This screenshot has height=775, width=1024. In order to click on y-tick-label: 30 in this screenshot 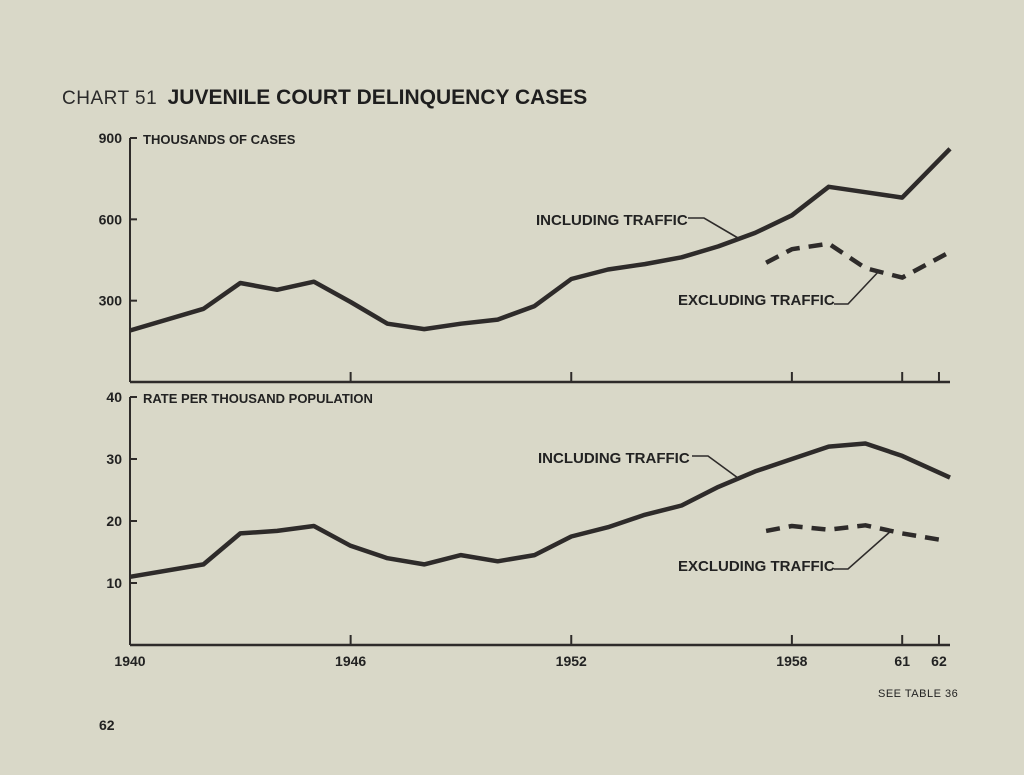, I will do `click(114, 459)`.